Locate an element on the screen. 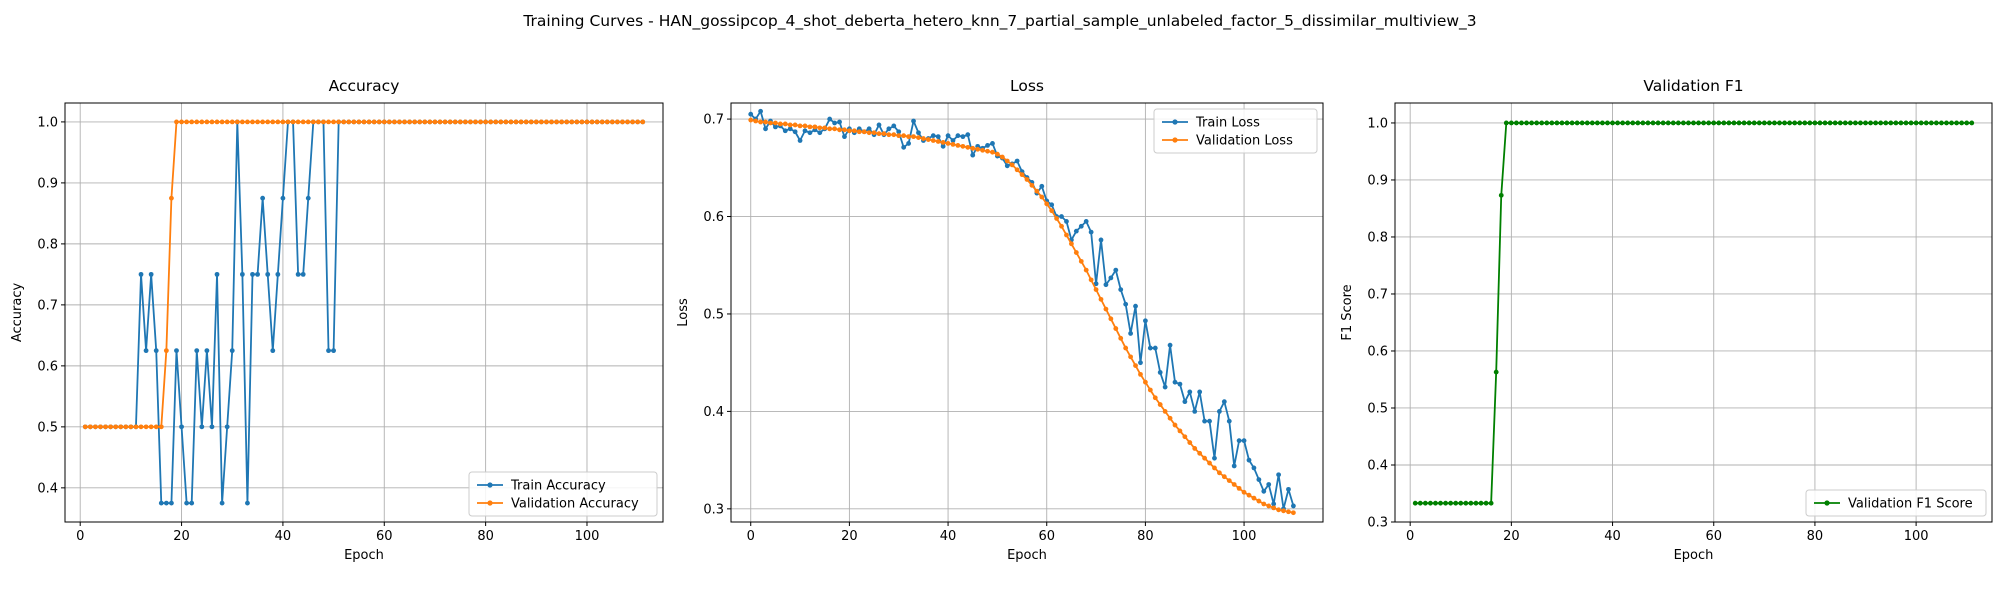 Image resolution: width=2000 pixels, height=600 pixels. legend-swatch-marker is located at coordinates (1175, 122).